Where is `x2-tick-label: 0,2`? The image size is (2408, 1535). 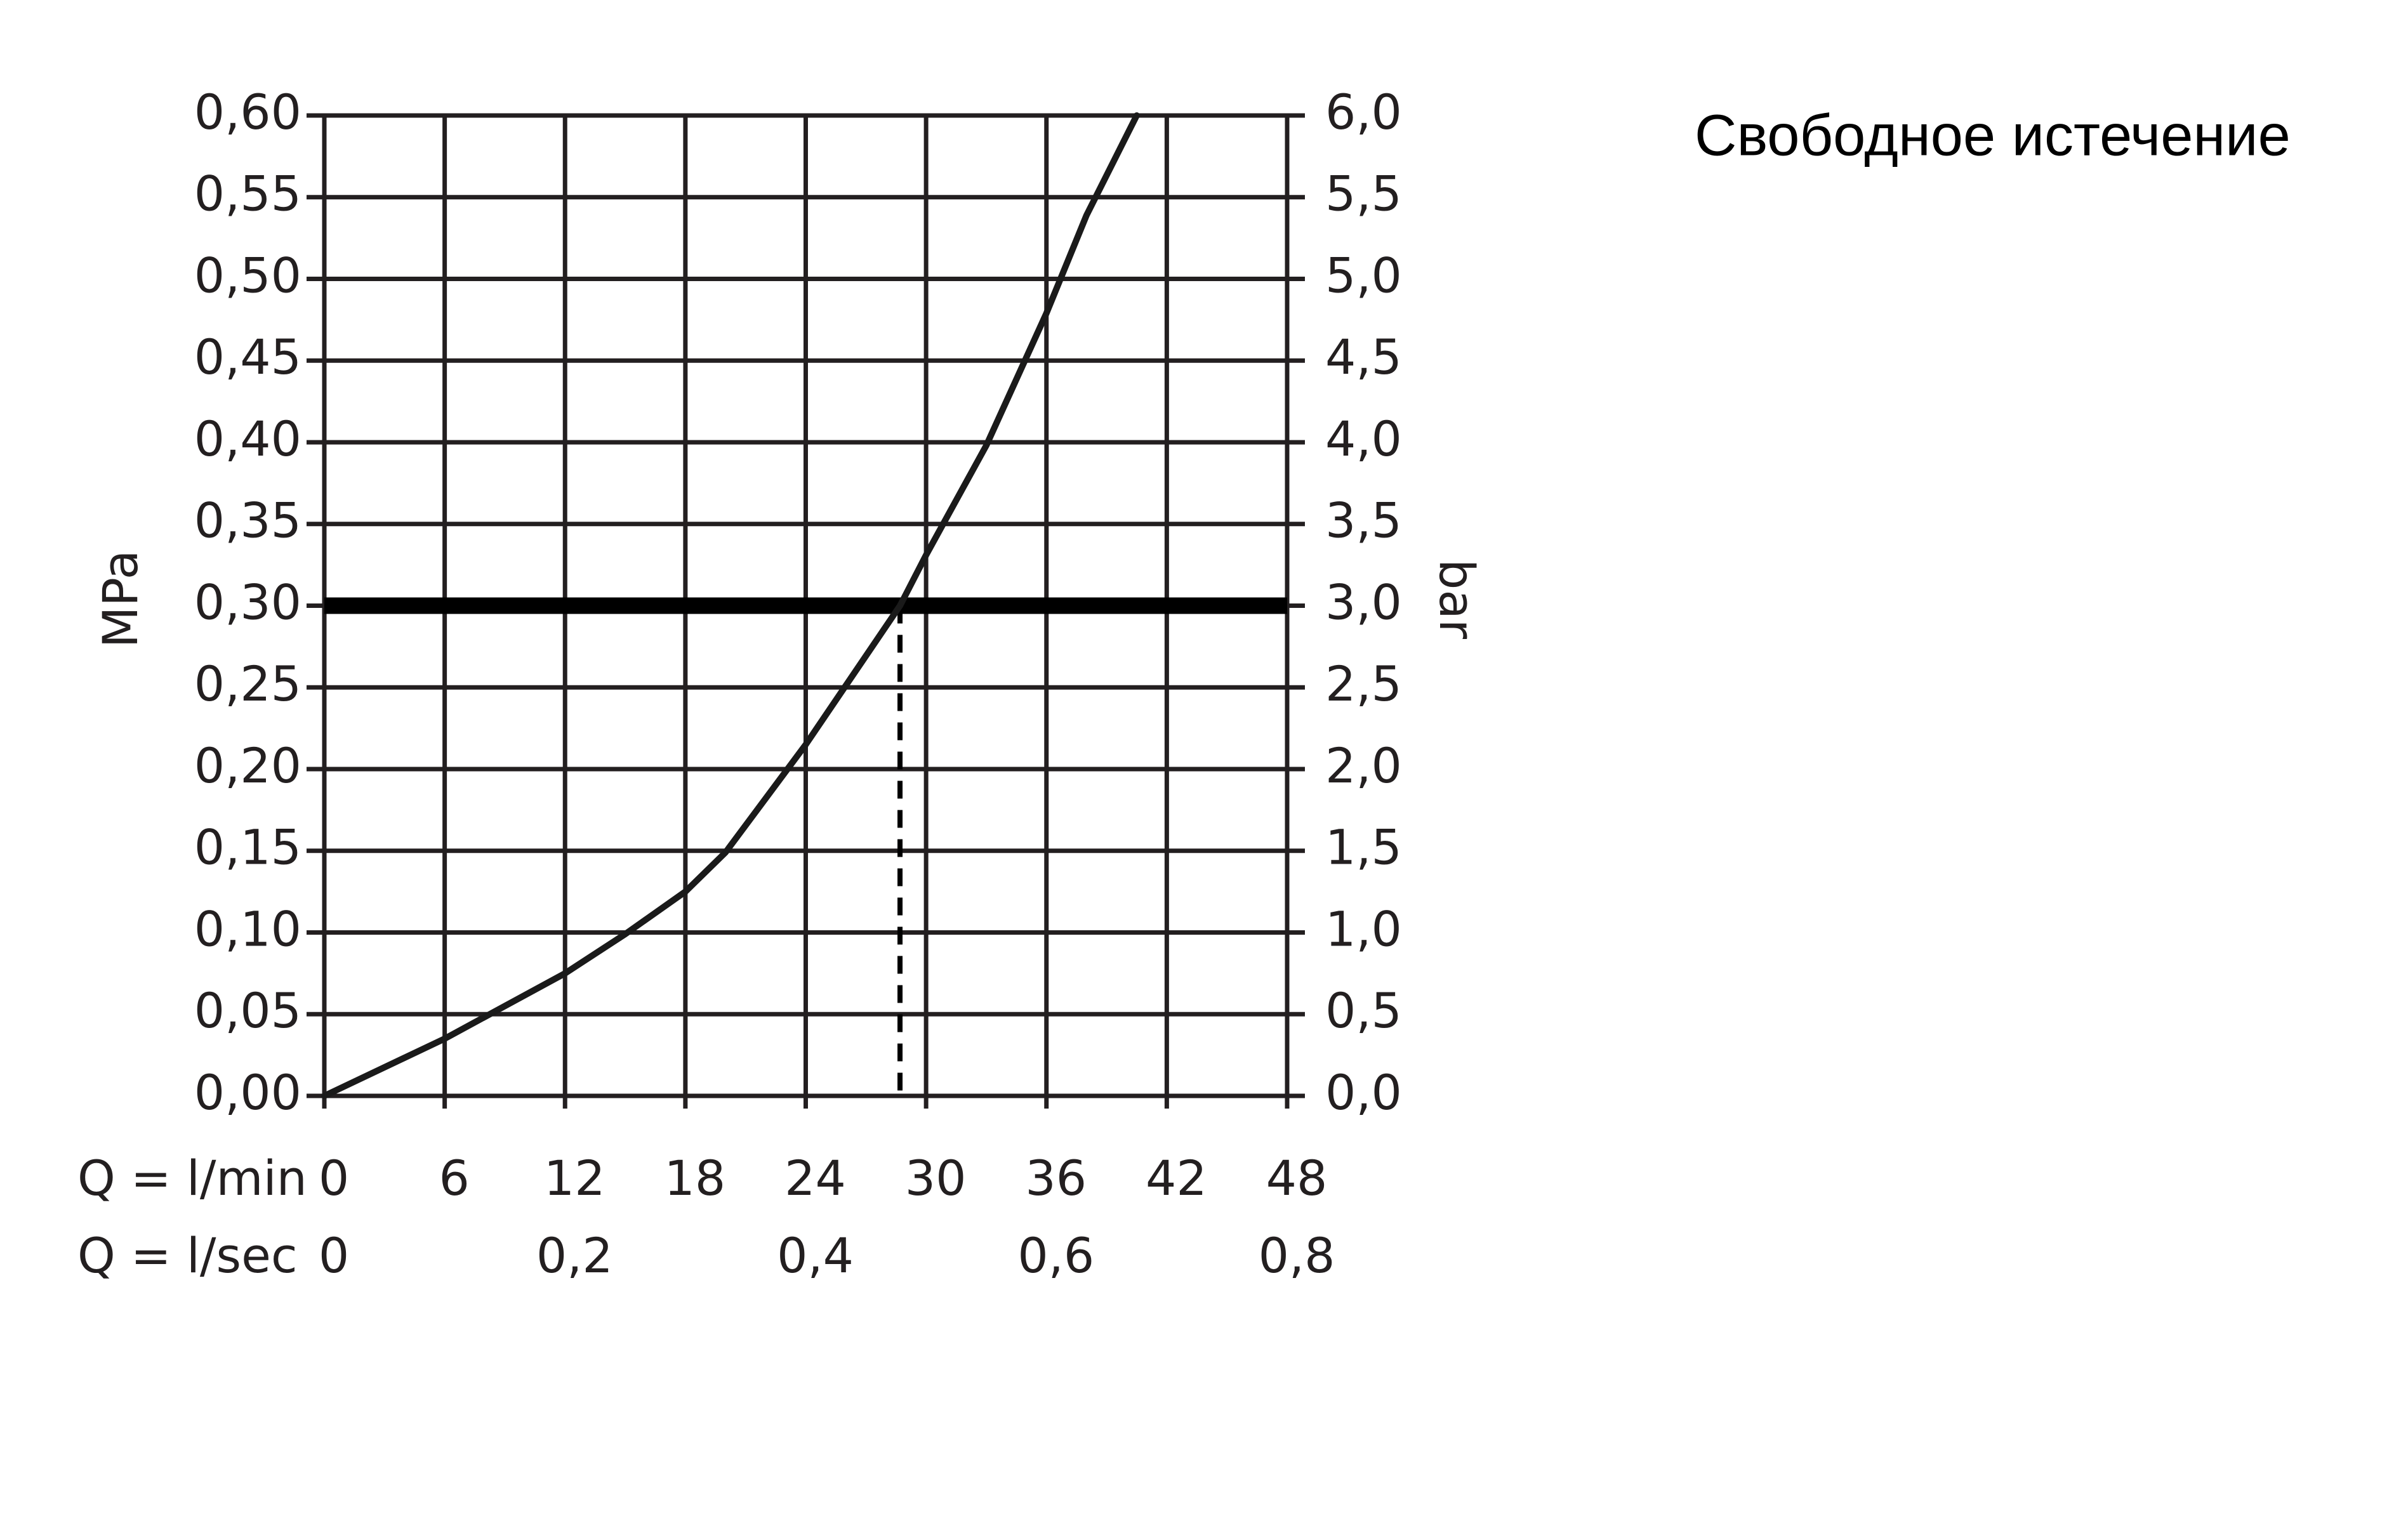 x2-tick-label: 0,2 is located at coordinates (574, 1255).